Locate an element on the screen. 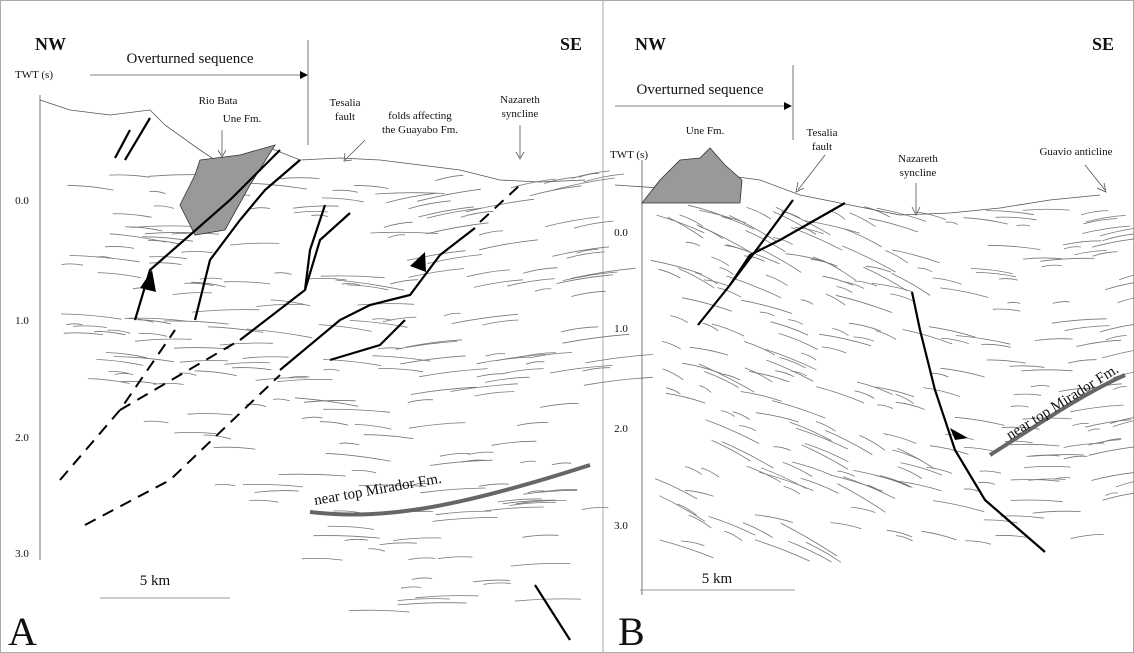 Image resolution: width=1134 pixels, height=653 pixels. une-label: Une Fm. is located at coordinates (705, 131).